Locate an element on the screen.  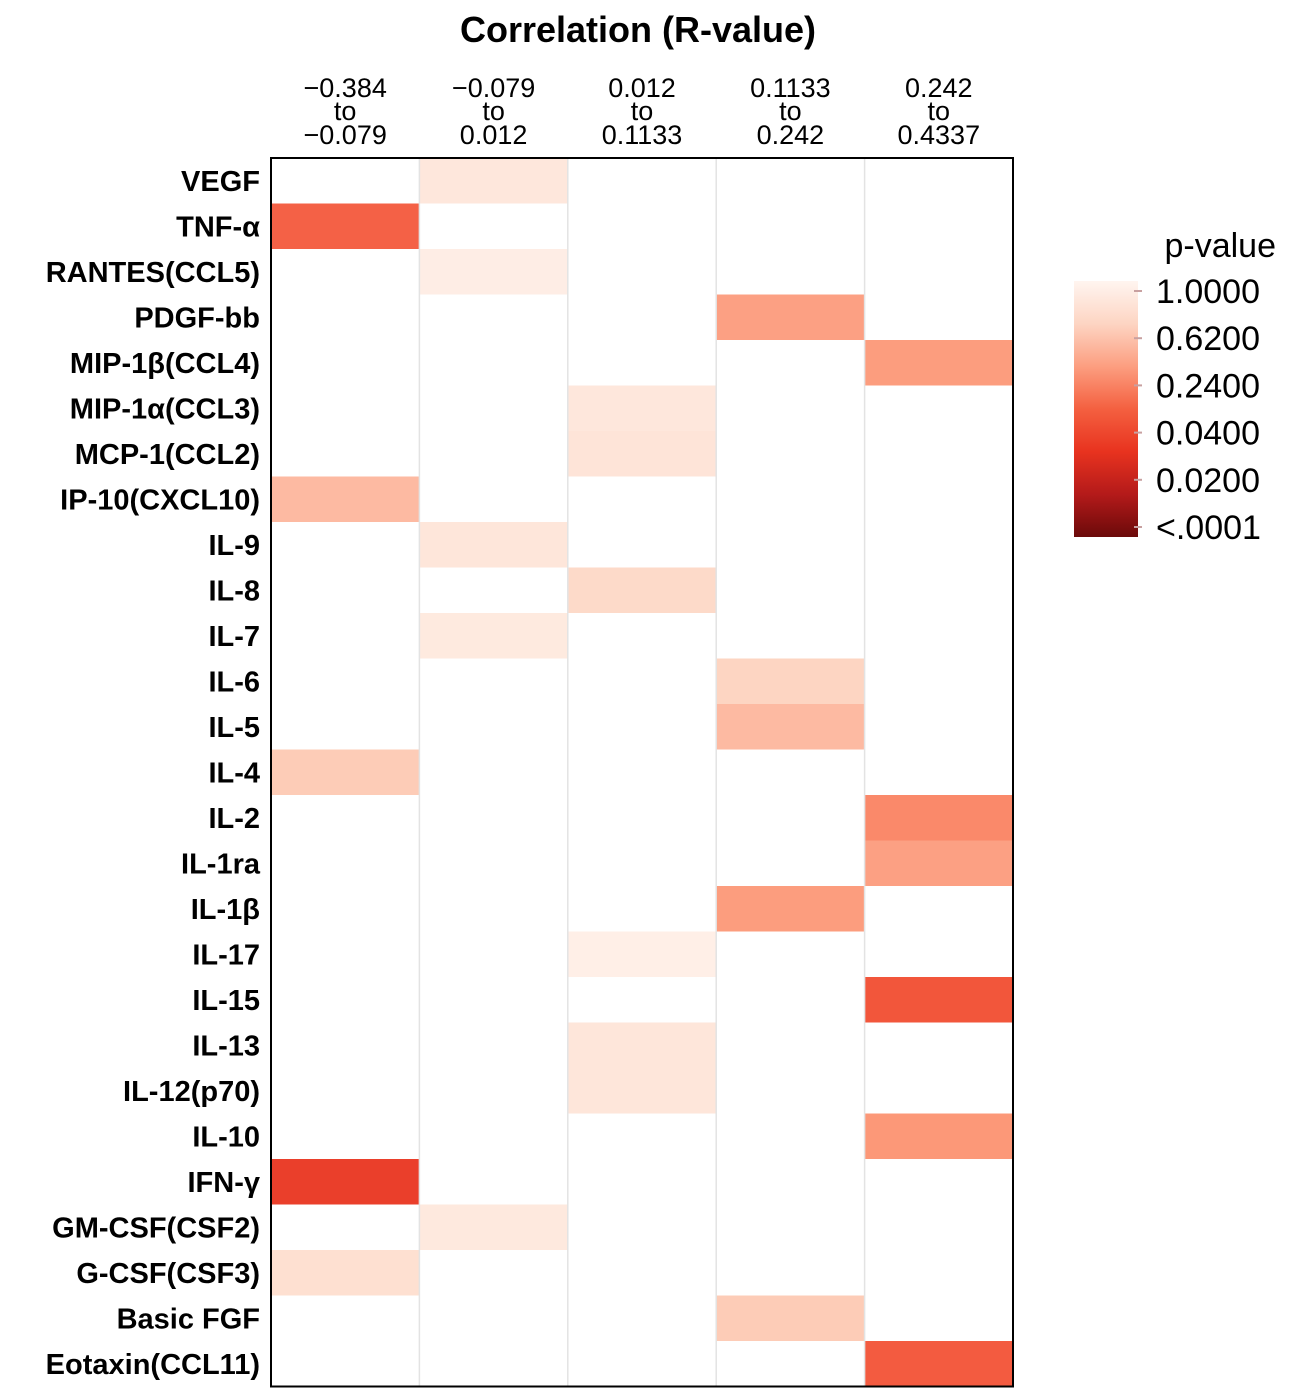
column-label: −0.079 is located at coordinates (345, 135).